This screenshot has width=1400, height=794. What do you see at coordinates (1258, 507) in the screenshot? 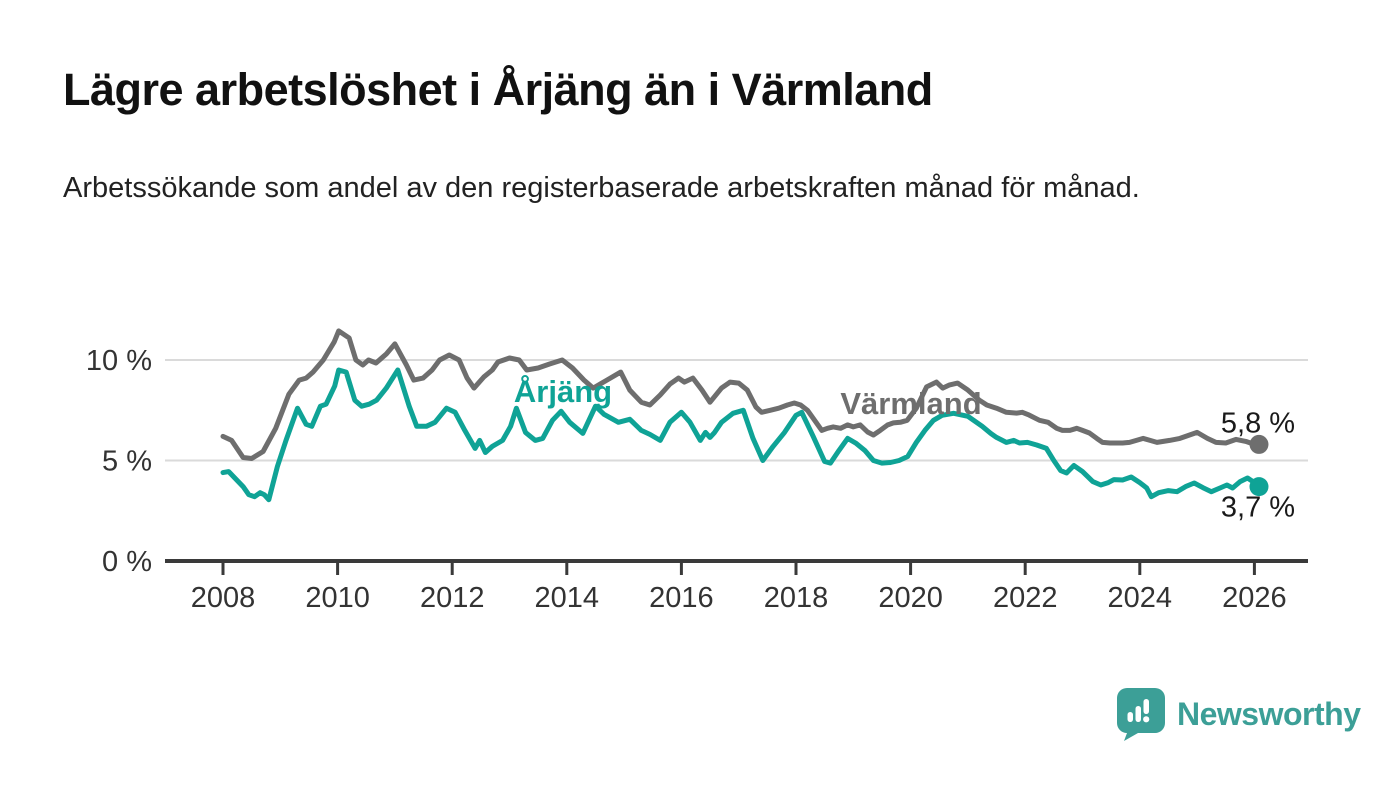
I see `end-value-label-arjang: 3,7 %` at bounding box center [1258, 507].